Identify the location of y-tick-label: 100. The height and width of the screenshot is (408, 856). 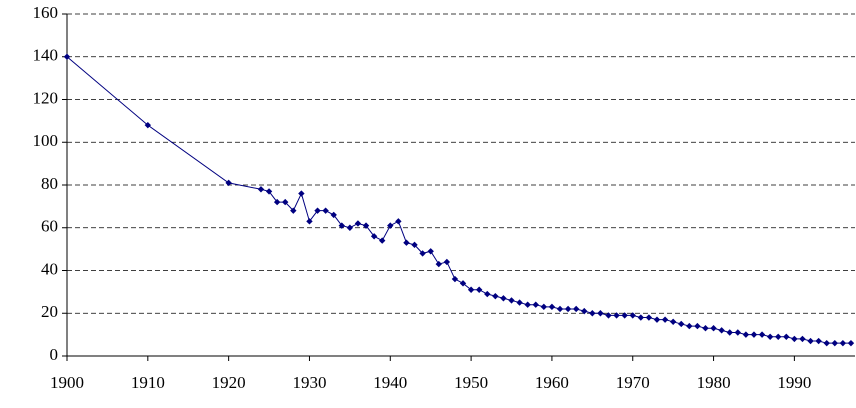
(46, 140).